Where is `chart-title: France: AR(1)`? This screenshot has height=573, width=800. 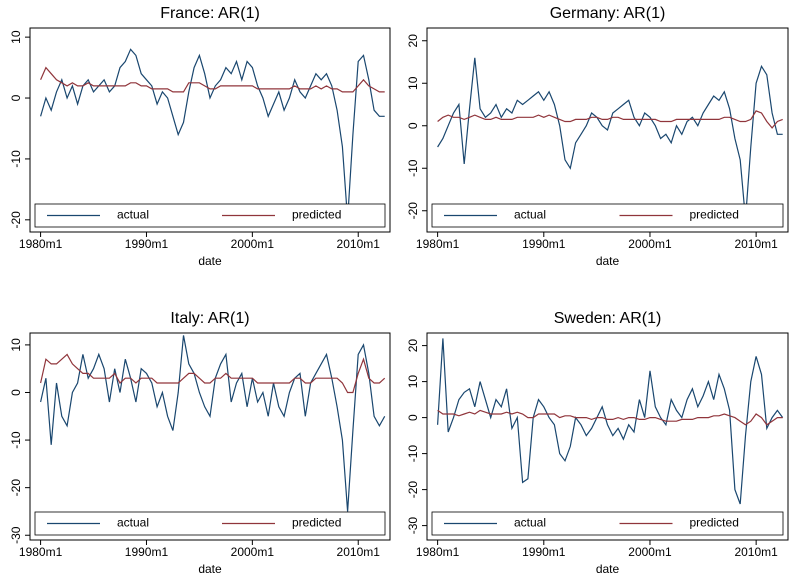
chart-title: France: AR(1) is located at coordinates (210, 13).